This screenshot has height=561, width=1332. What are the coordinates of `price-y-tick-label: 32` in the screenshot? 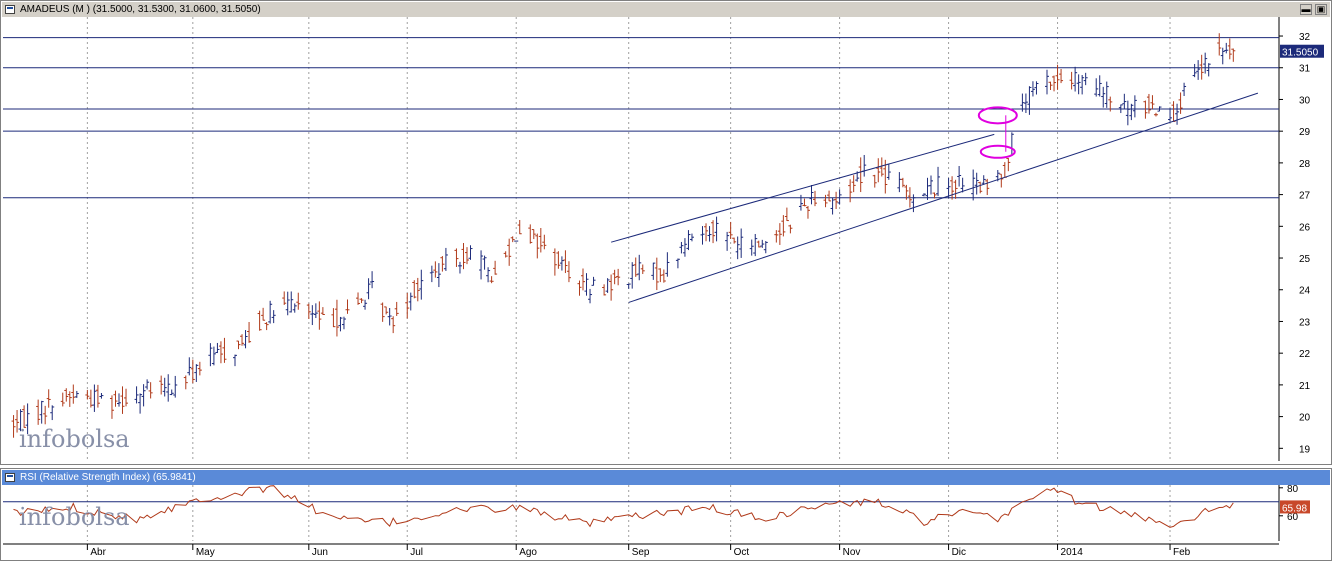 It's located at (1305, 37).